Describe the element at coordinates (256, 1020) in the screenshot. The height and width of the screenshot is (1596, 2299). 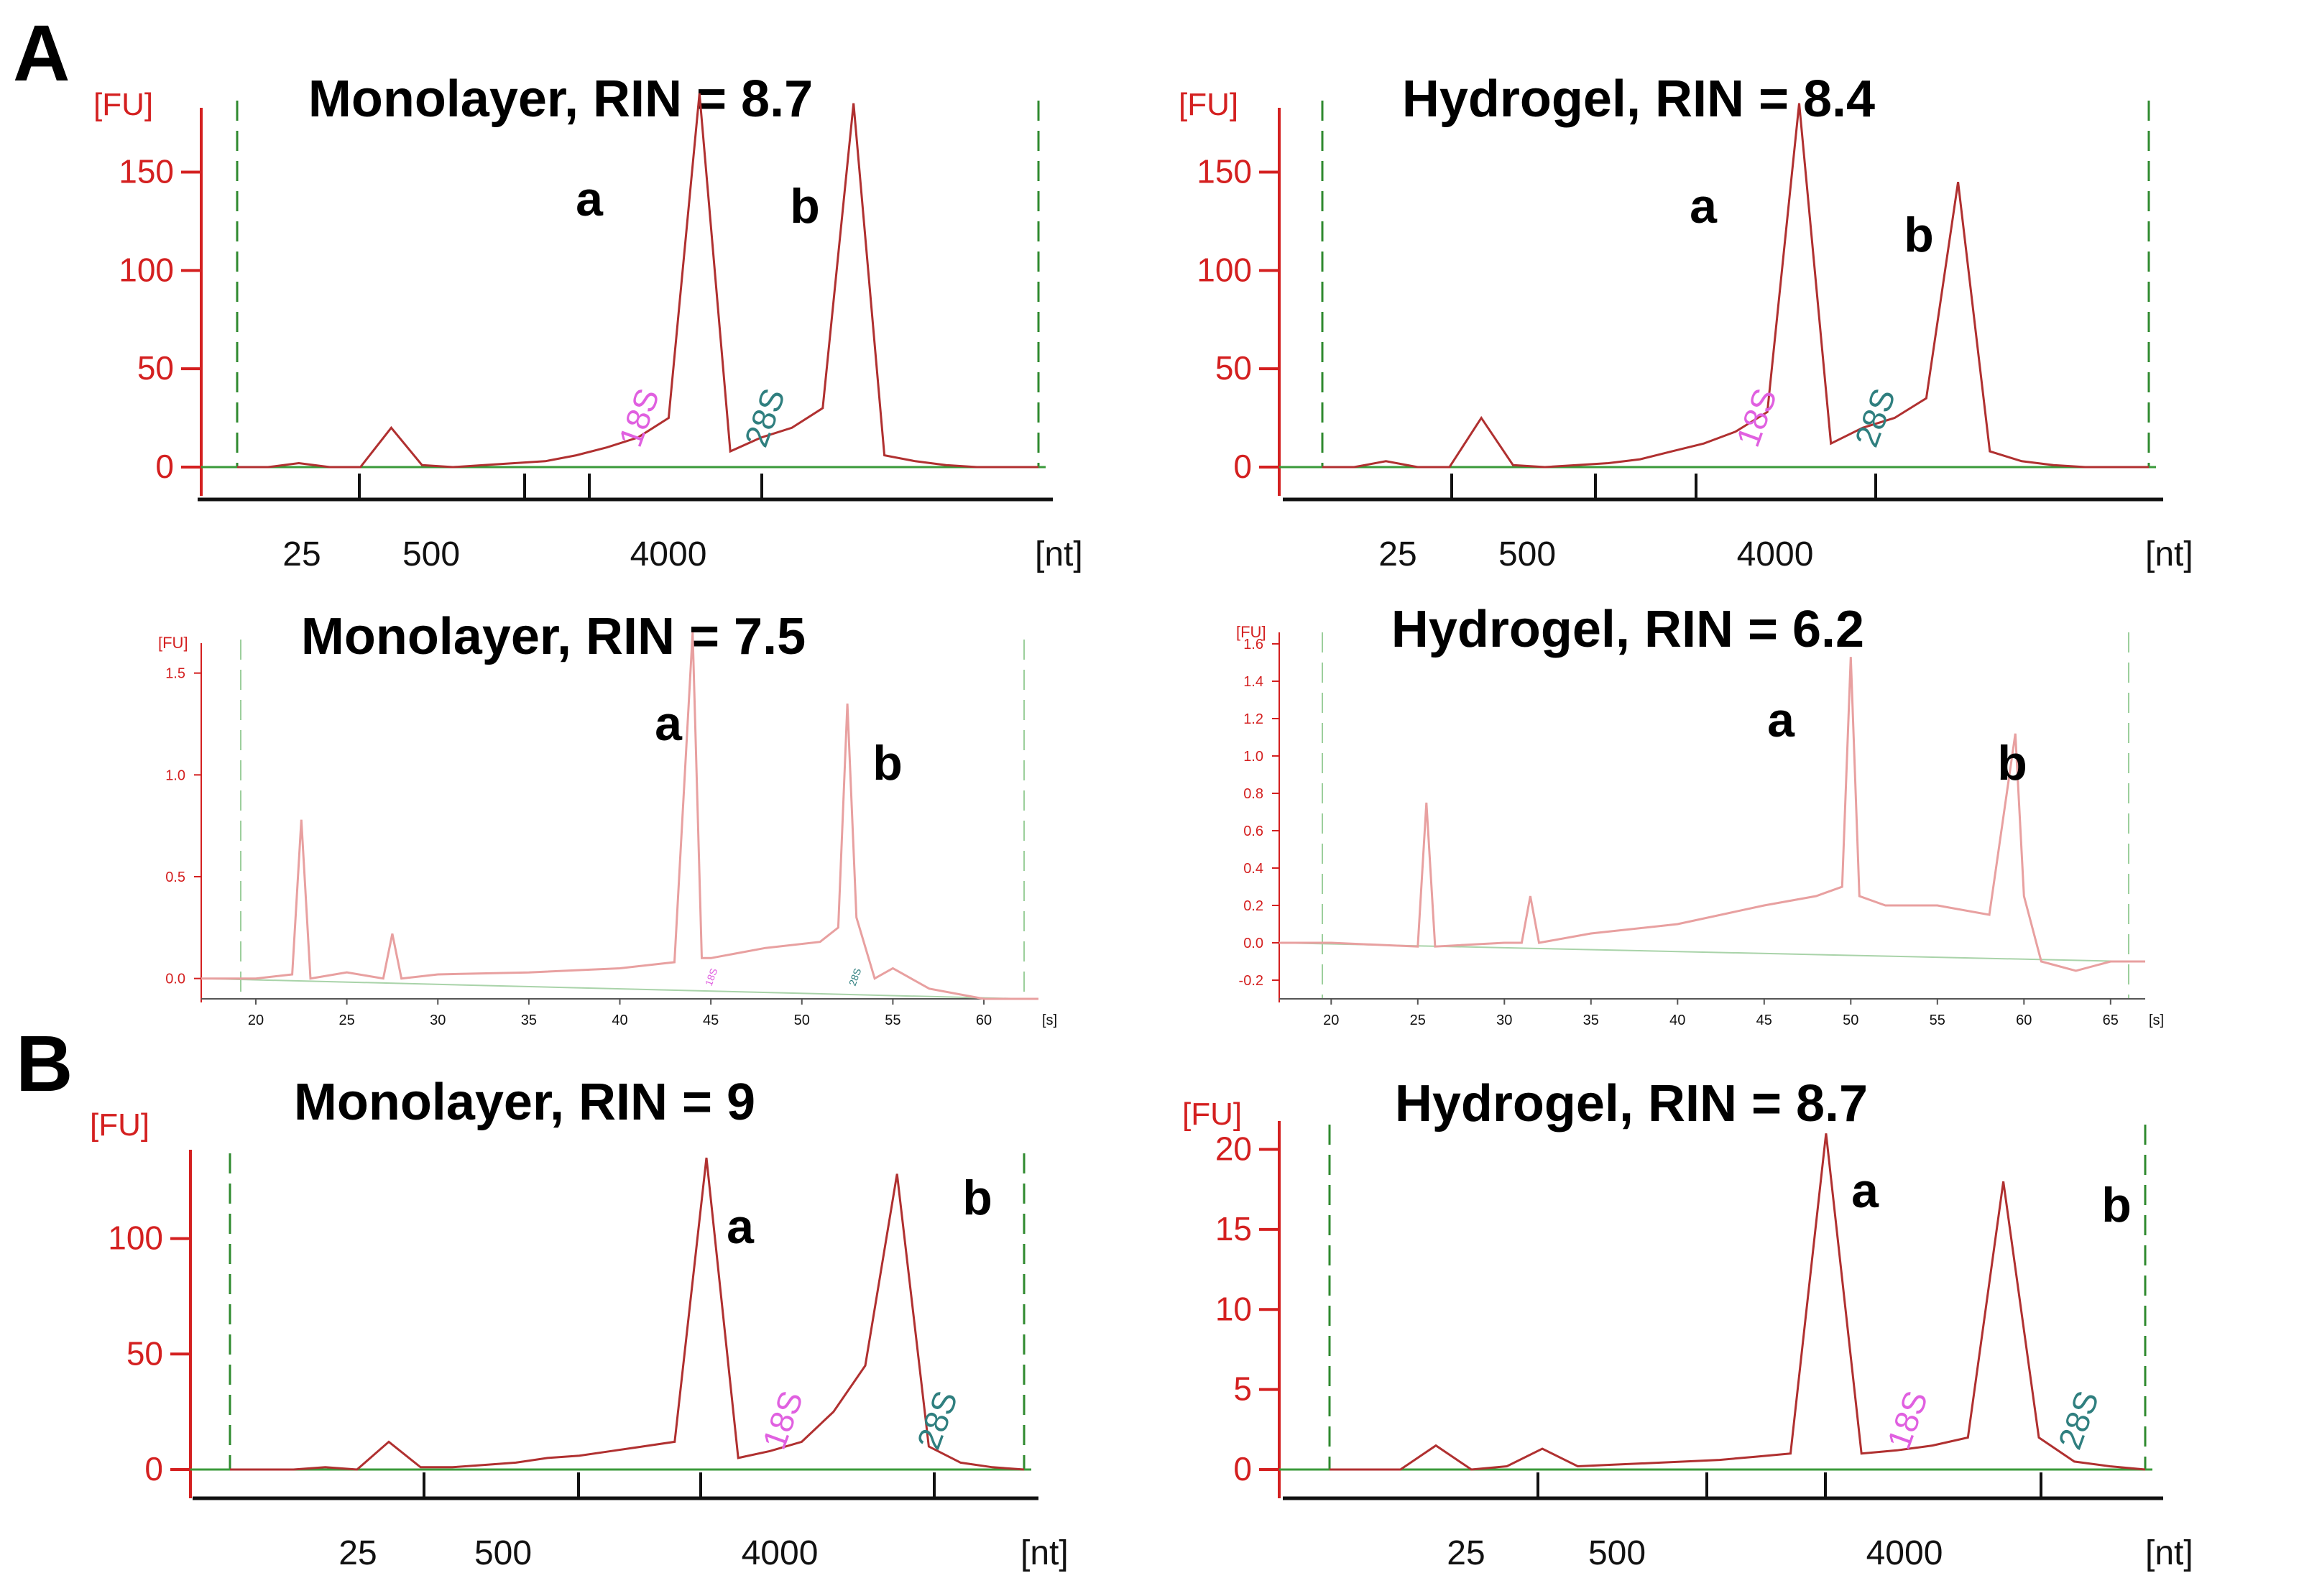
I see `x-tick-label: 20` at that location.